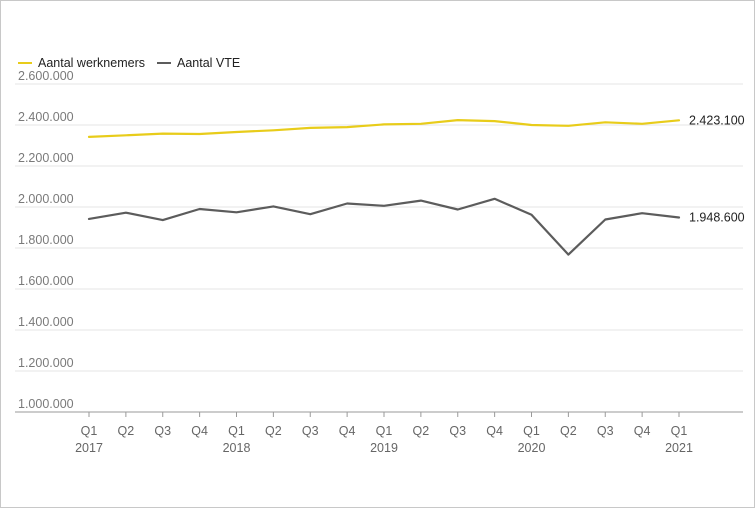  Describe the element at coordinates (384, 226) in the screenshot. I see `series-line-aantal-vte` at that location.